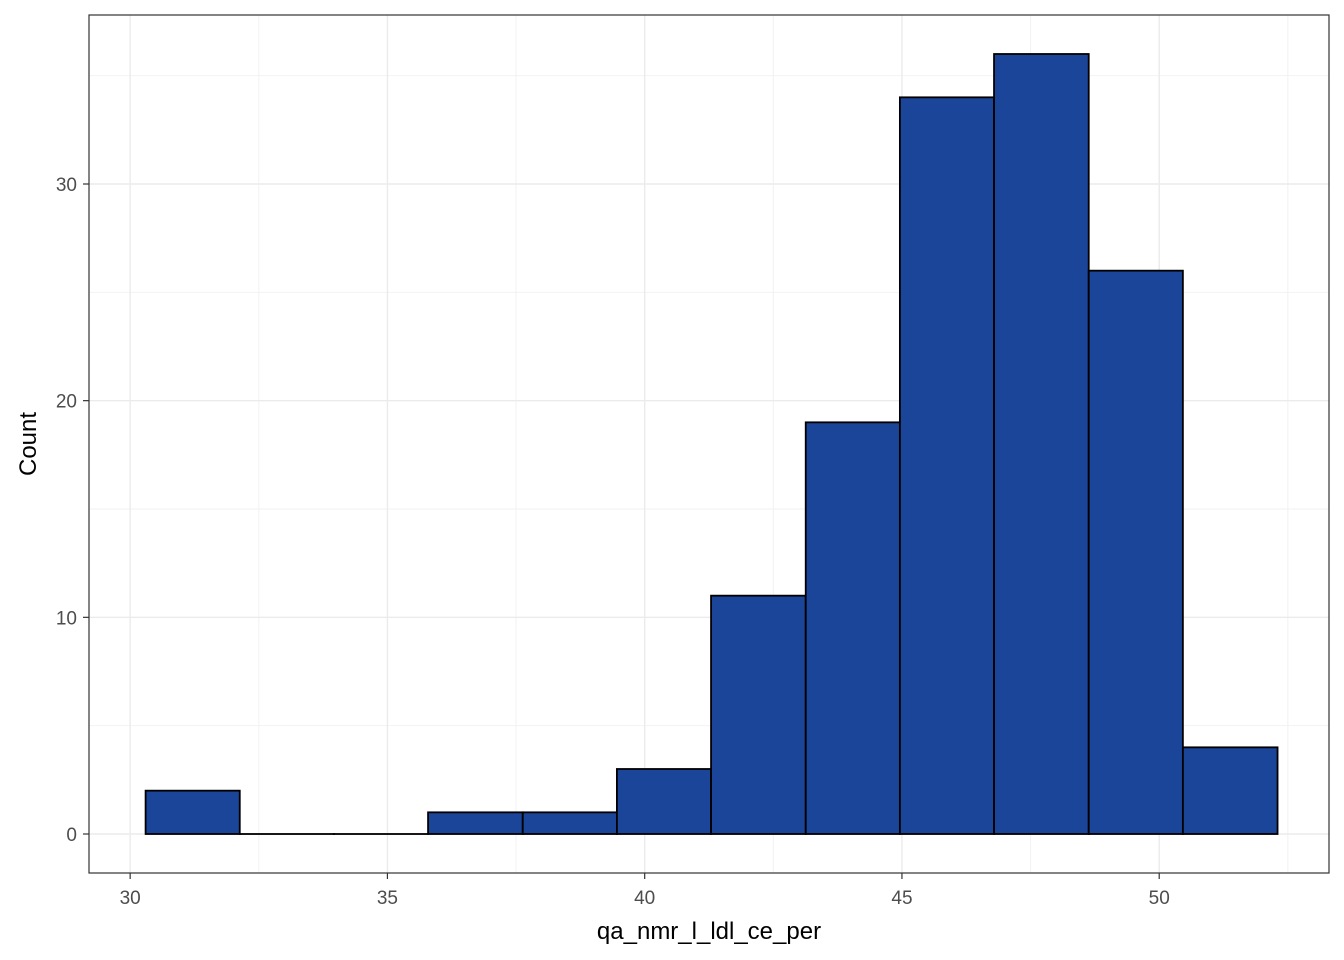 The width and height of the screenshot is (1344, 960). I want to click on y-axis-title: Count, so click(28, 444).